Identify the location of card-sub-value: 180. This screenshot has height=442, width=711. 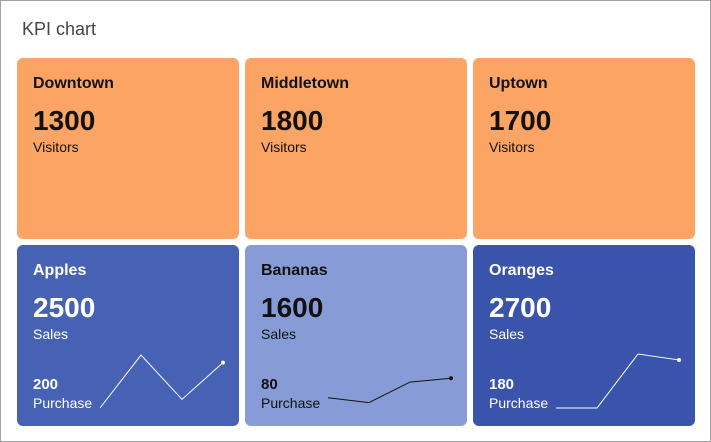
(502, 384).